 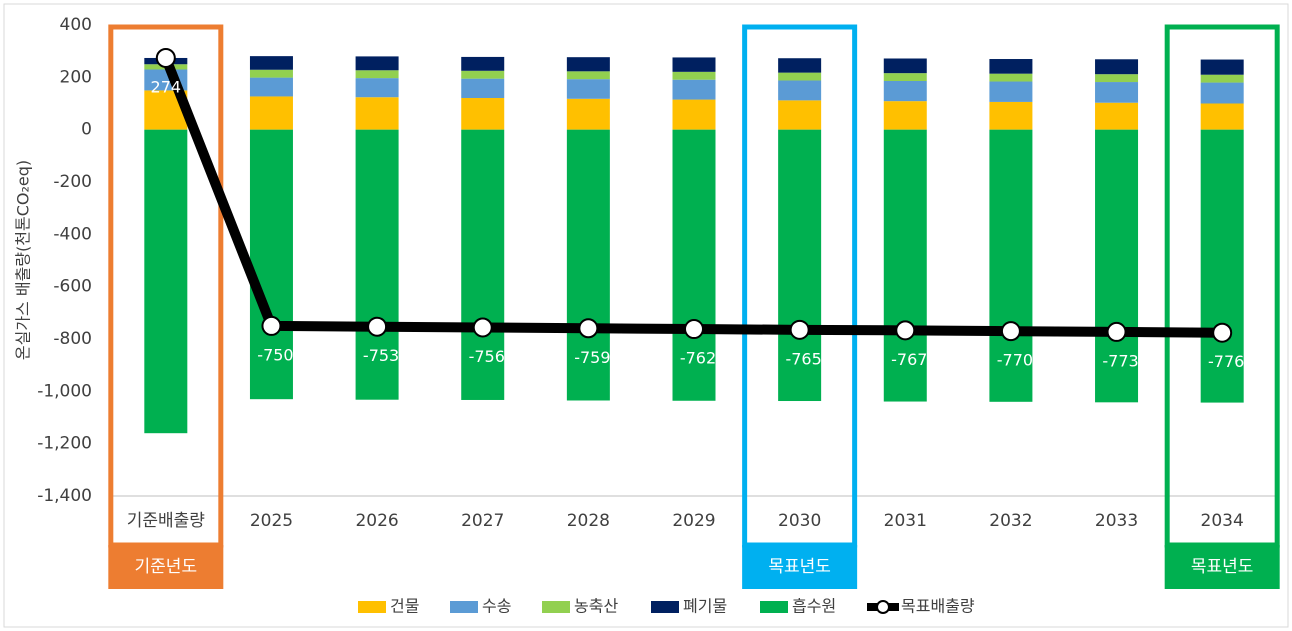 I want to click on y-axis-title: 온실가스 배출량(천톤CO₂eq), so click(x=23, y=260).